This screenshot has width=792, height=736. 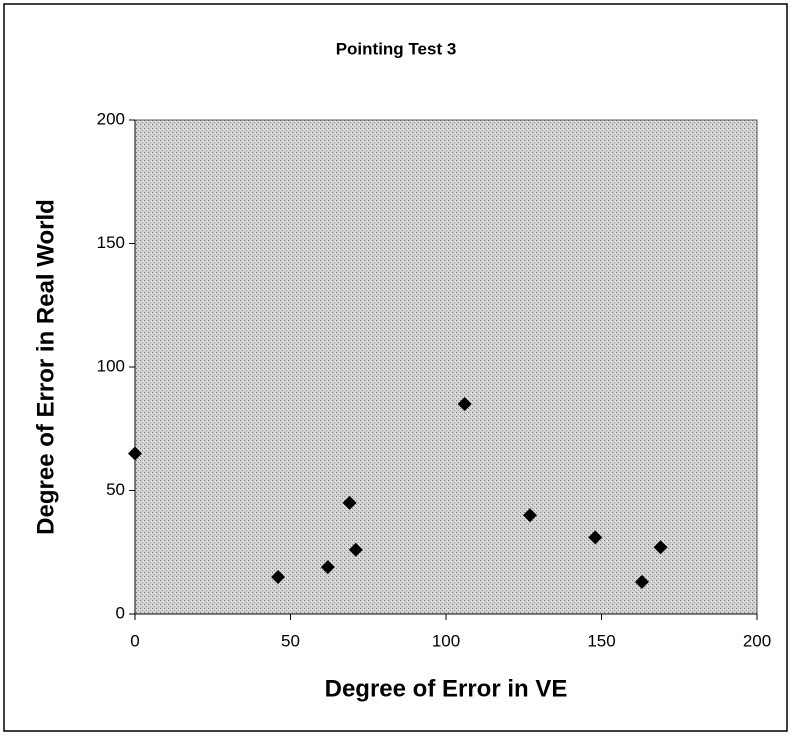 What do you see at coordinates (111, 242) in the screenshot?
I see `y-tick-label: 150` at bounding box center [111, 242].